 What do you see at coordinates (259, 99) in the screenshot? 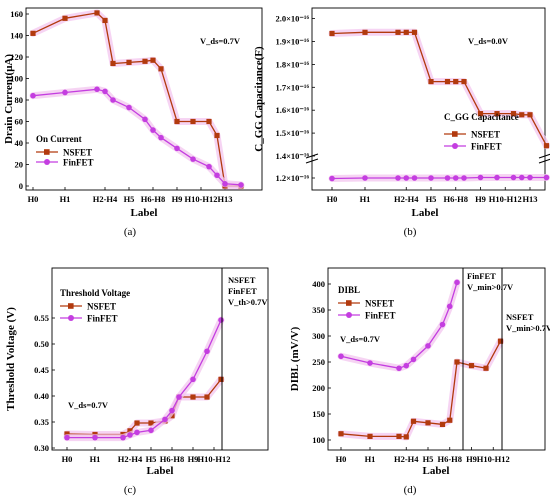
I see `y-axis-label-b: C_GG Capacitance(F)` at bounding box center [259, 99].